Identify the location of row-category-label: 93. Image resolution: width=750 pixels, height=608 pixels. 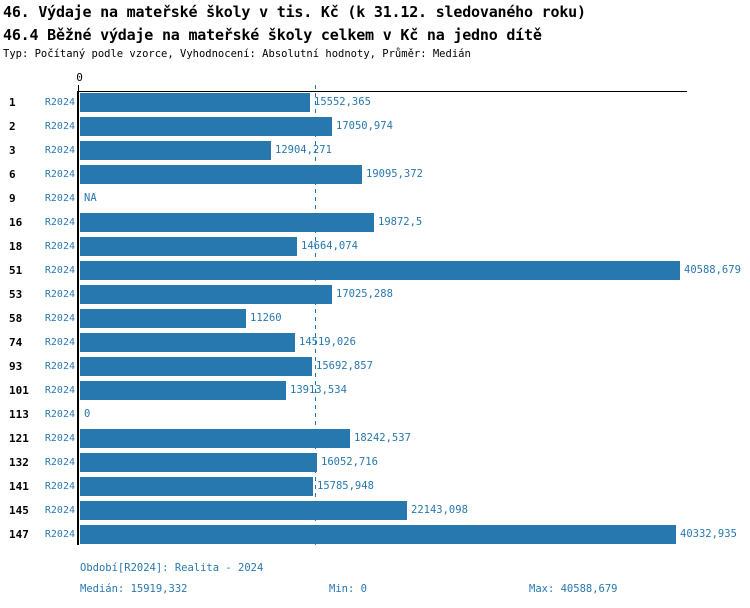
(16, 366).